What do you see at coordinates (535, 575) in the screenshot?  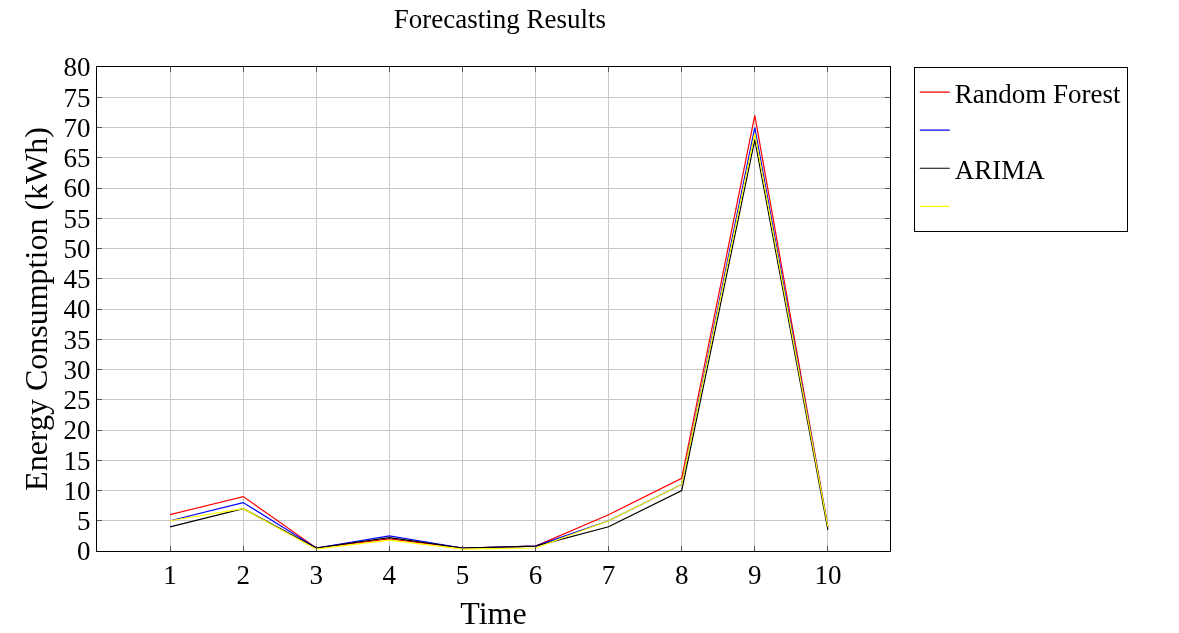 I see `x-tick-label: 6` at bounding box center [535, 575].